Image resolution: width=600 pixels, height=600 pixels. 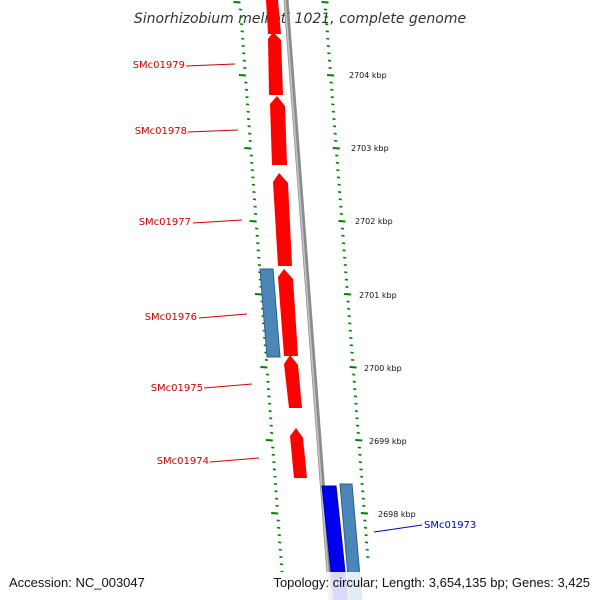 What do you see at coordinates (298, 453) in the screenshot?
I see `gene-arrow-smc01974` at bounding box center [298, 453].